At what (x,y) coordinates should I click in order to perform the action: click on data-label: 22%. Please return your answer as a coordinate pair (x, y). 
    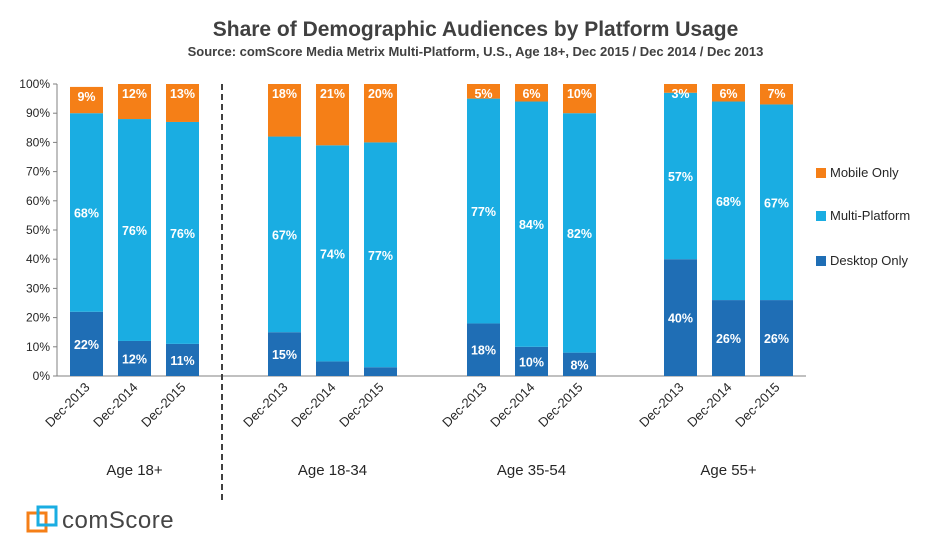
    Looking at the image, I should click on (86, 345).